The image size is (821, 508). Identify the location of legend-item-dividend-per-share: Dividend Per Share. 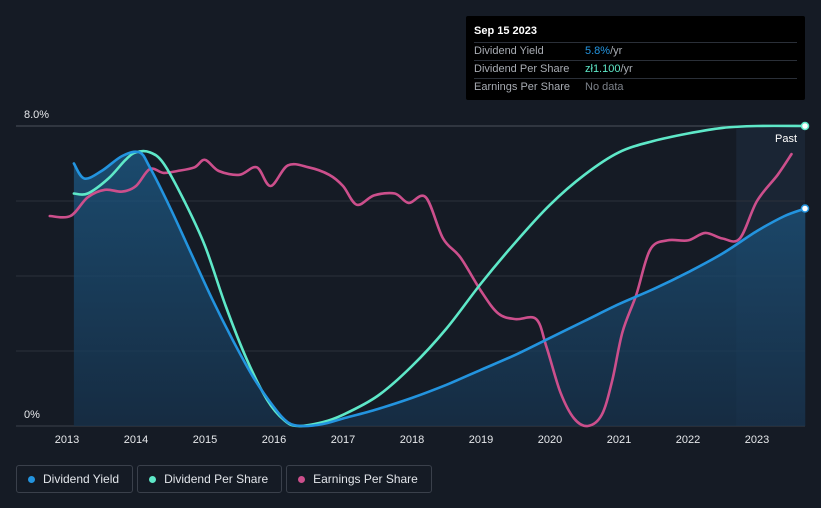
(210, 479).